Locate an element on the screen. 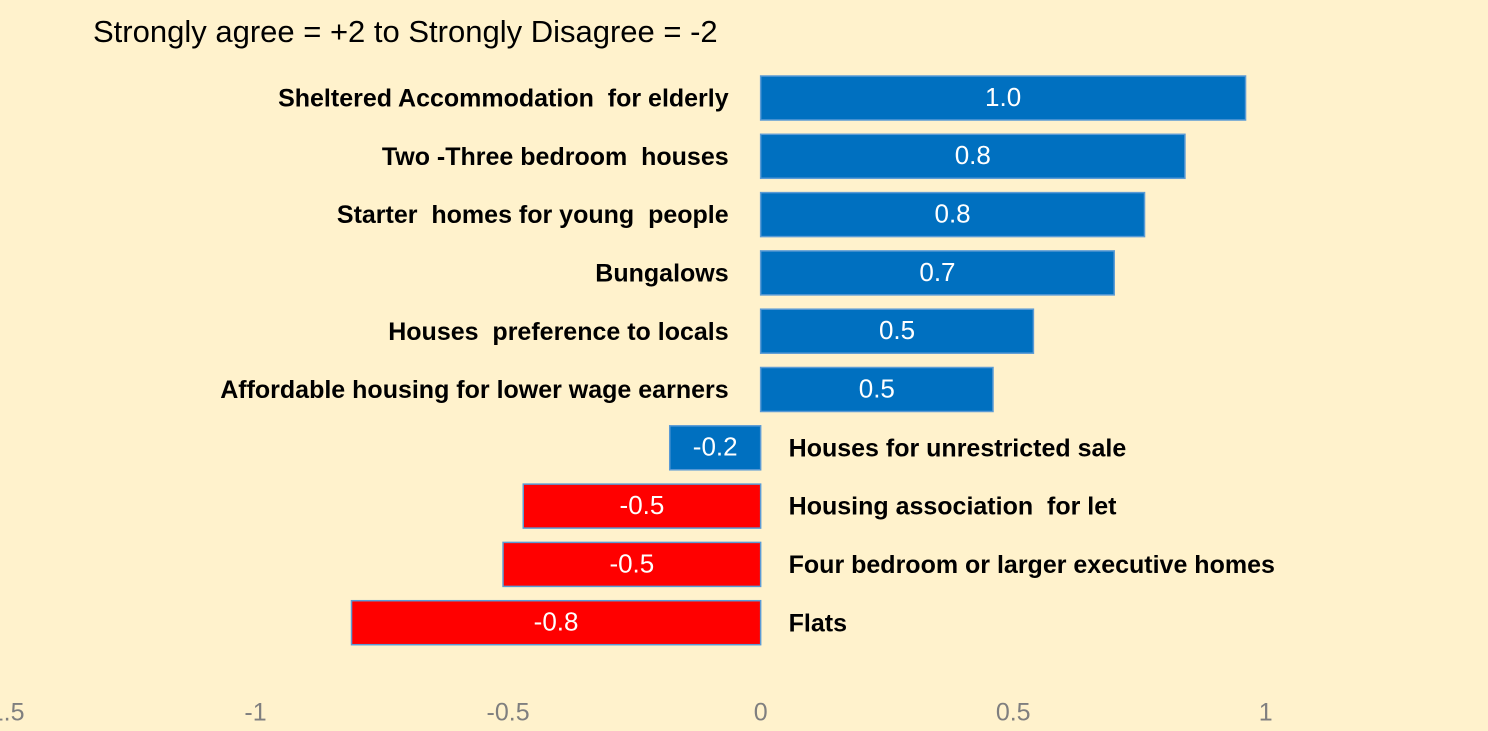 The width and height of the screenshot is (1488, 731). category-label: Bungalows is located at coordinates (661, 274).